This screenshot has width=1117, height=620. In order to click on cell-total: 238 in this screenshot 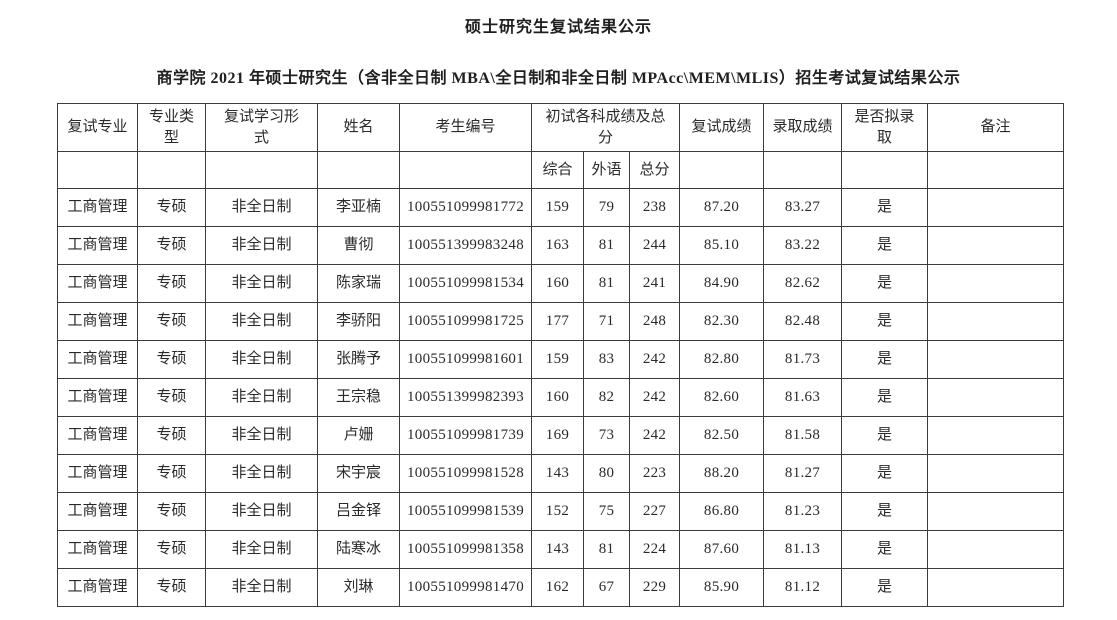, I will do `click(654, 207)`.